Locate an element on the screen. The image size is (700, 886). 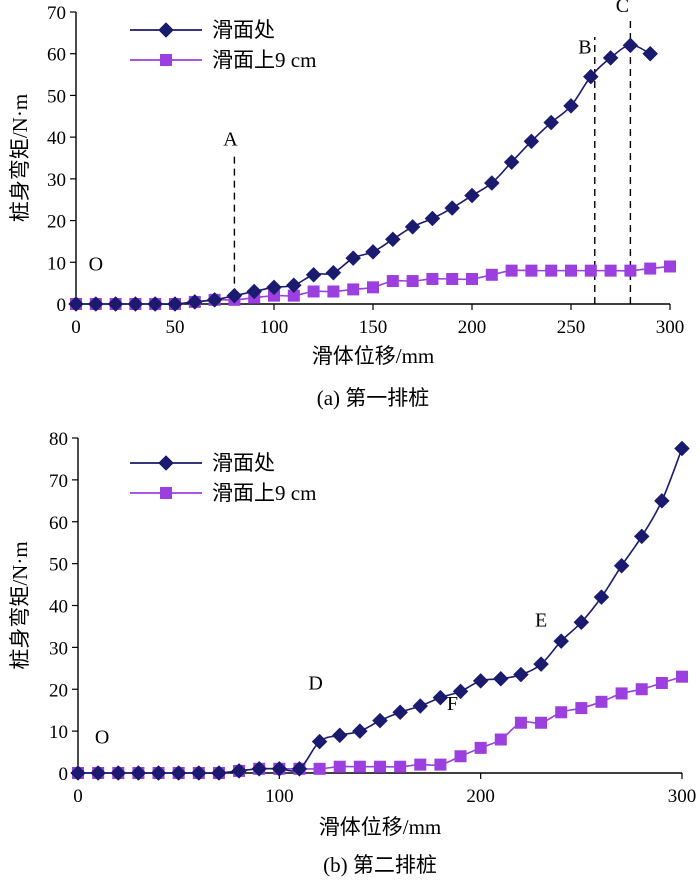
y-axis-label: 桩身弯矩/N·m is located at coordinates (20, 158).